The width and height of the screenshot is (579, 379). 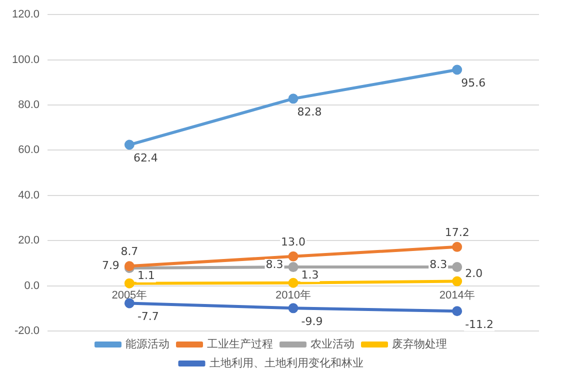 I want to click on data-label: 13.0, so click(x=293, y=241).